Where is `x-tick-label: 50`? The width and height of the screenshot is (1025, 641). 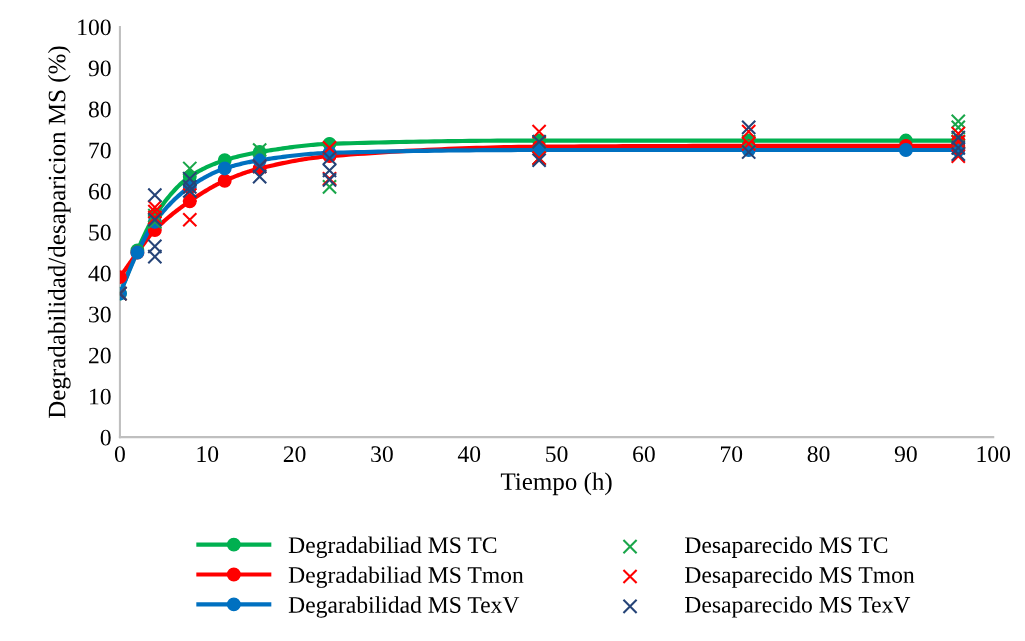
x-tick-label: 50 is located at coordinates (557, 454).